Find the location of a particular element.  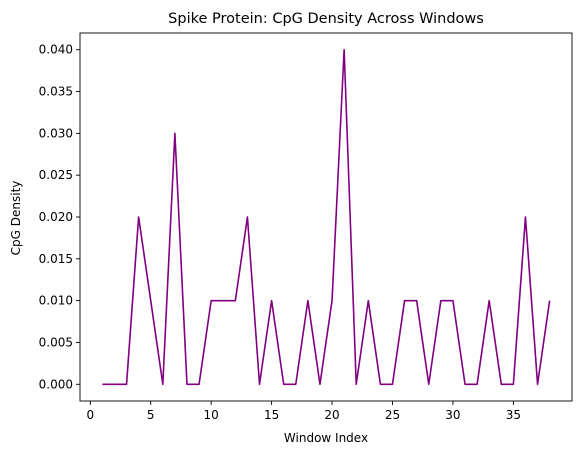

y-tick-label: 0.030 is located at coordinates (56, 133).